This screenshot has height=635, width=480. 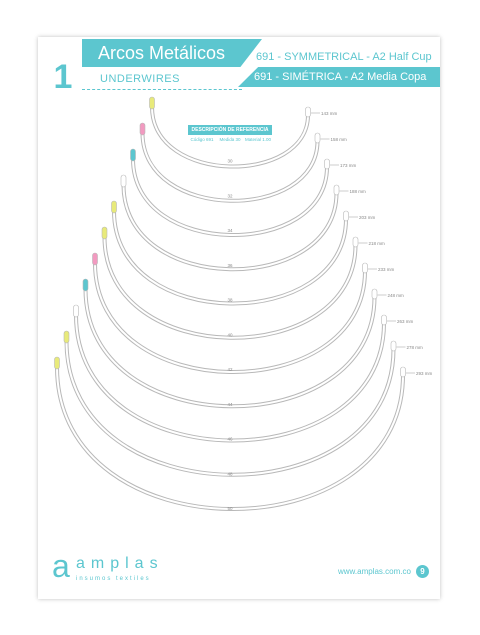 I want to click on chapter-number: 1, so click(x=63, y=77).